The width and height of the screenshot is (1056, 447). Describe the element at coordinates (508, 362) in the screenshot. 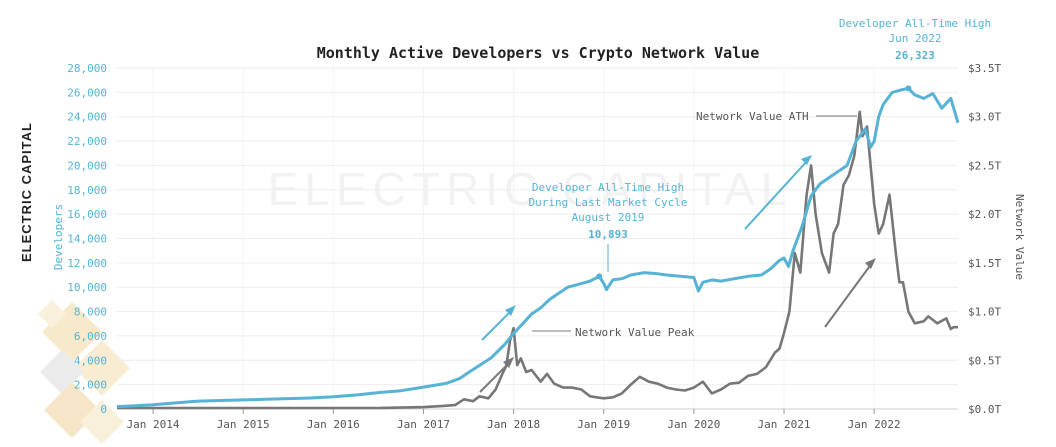

I see `nv-arrow-2017-head` at that location.